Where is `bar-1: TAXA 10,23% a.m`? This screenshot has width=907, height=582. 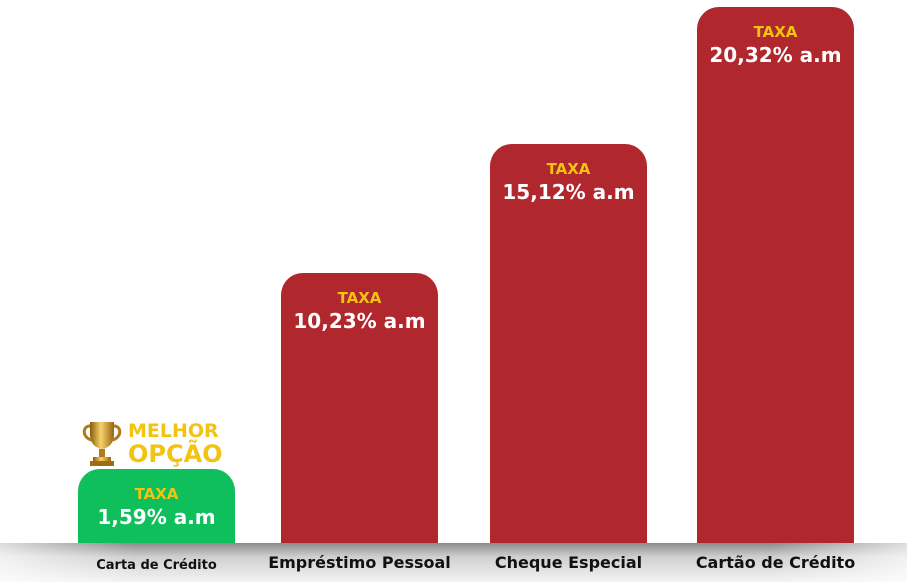
bar-1: TAXA 10,23% a.m is located at coordinates (359, 408).